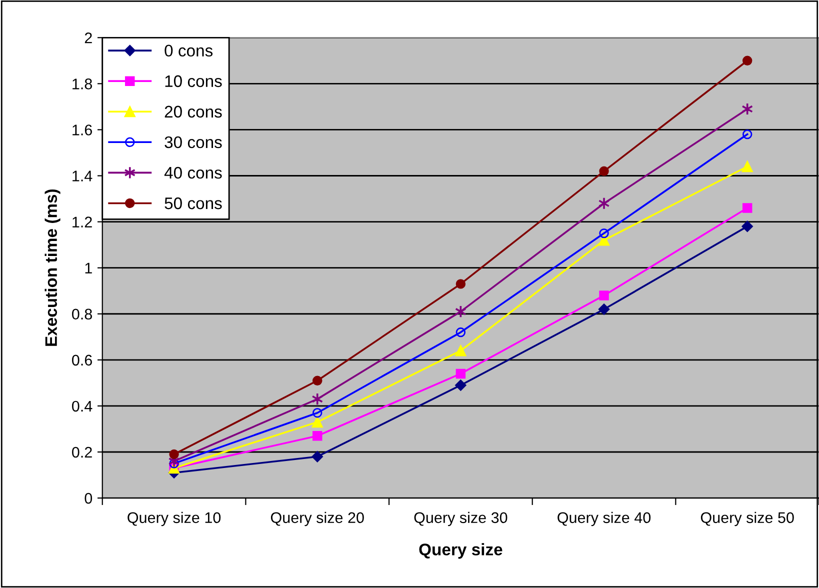 The height and width of the screenshot is (588, 819). I want to click on legend-label: 20 cons, so click(193, 112).